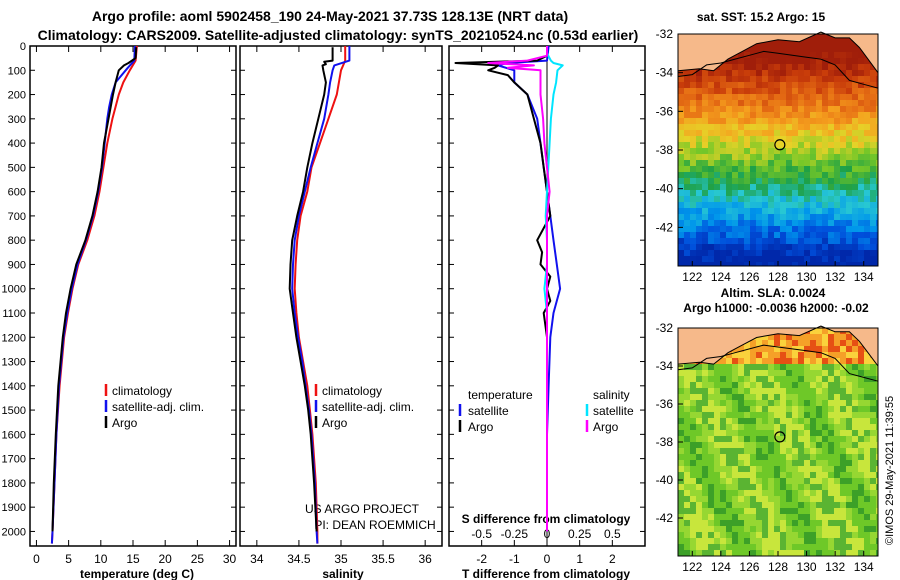 The height and width of the screenshot is (580, 900). I want to click on legend-title-temperature: temperature, so click(500, 395).